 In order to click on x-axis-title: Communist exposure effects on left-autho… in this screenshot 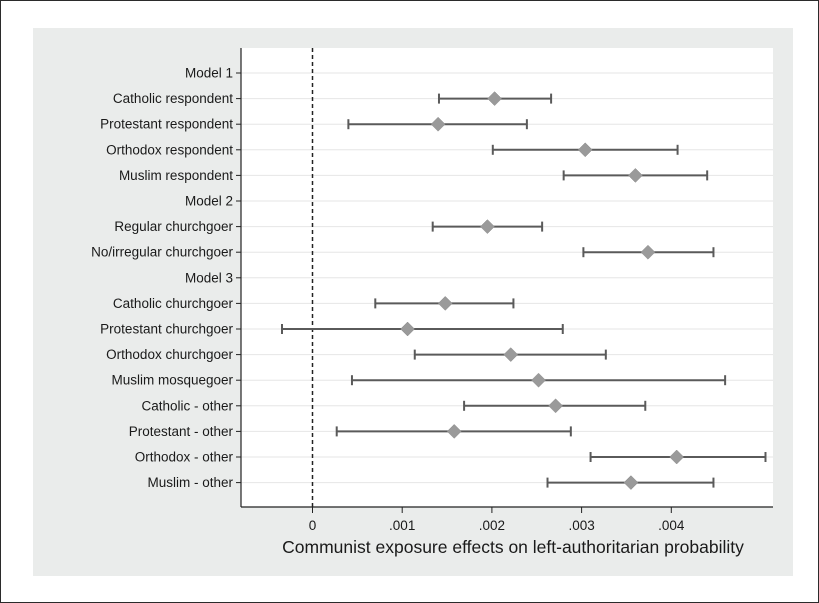, I will do `click(513, 547)`.